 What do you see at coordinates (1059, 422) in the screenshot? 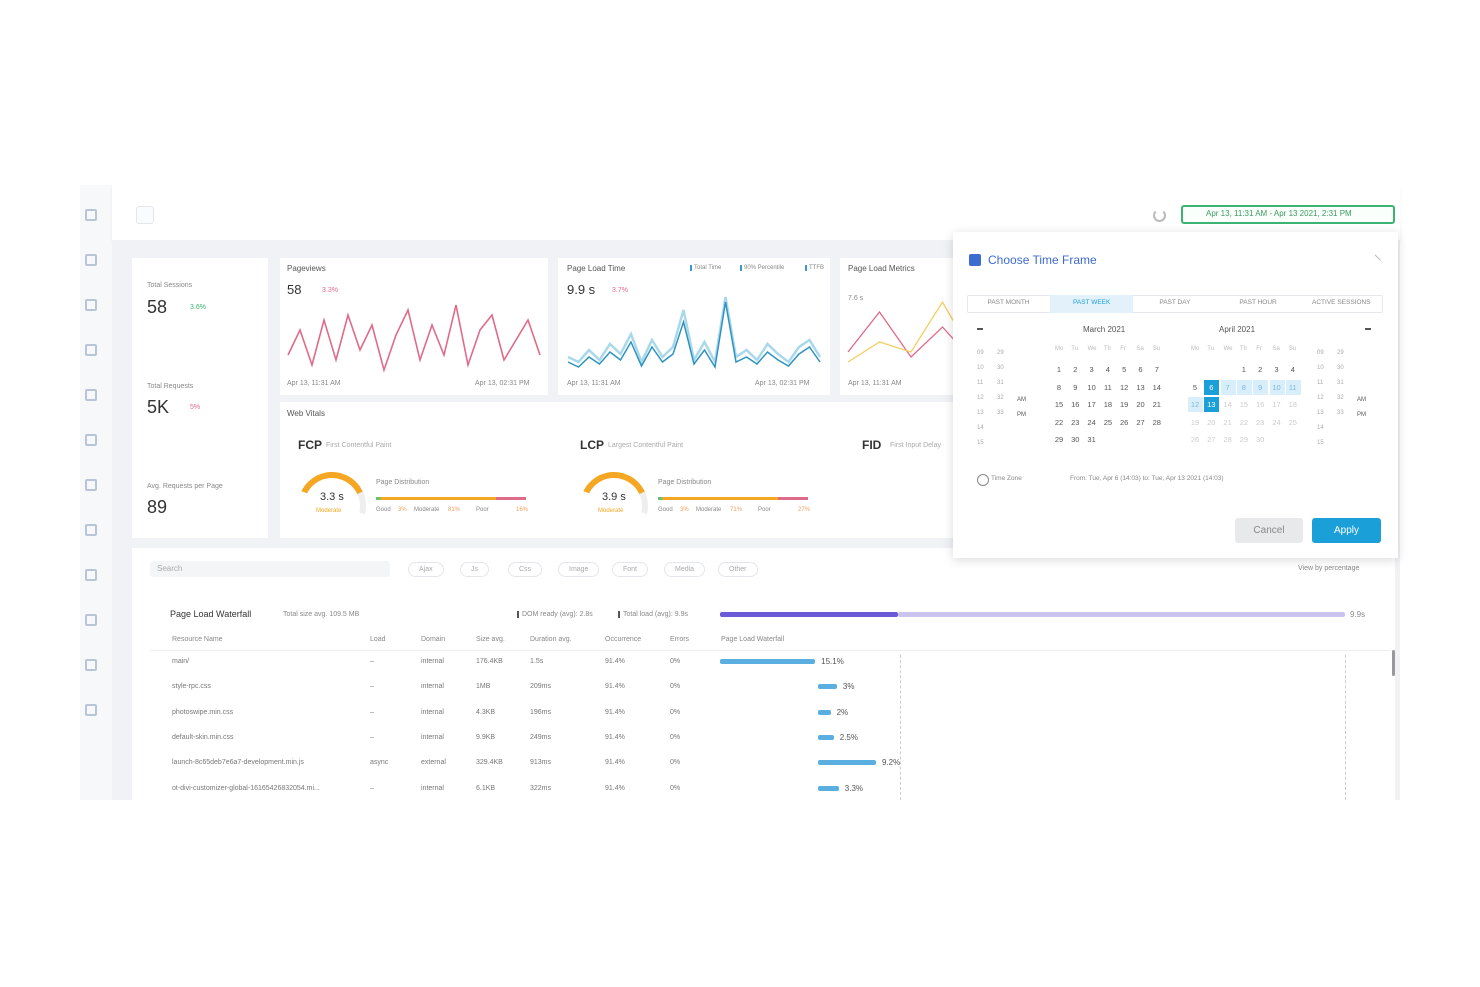
I see `day: 22` at bounding box center [1059, 422].